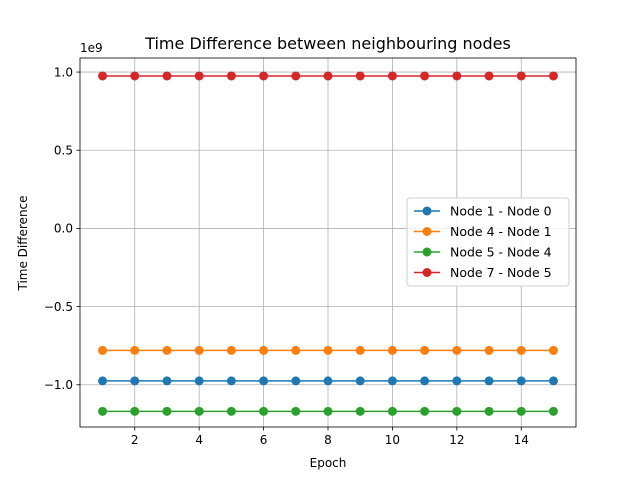  I want to click on y-axis-ticks: −1.0 −0.5 0.0 0.5 1.0, so click(62, 228).